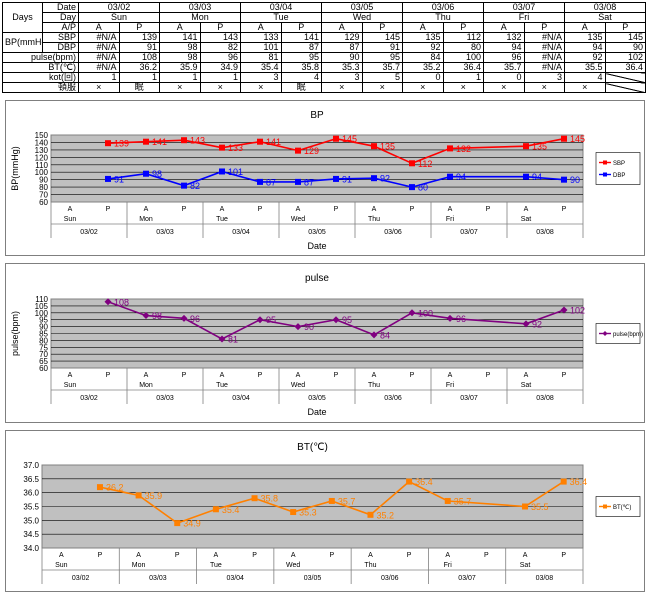 The width and height of the screenshot is (650, 596). Describe the element at coordinates (347, 320) in the screenshot. I see `data-label: 95` at that location.